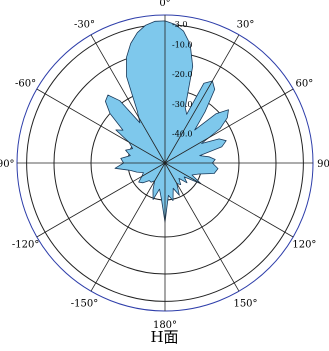 This screenshot has height=351, width=329. What do you see at coordinates (245, 303) in the screenshot?
I see `angle-tick-label: 150°` at bounding box center [245, 303].